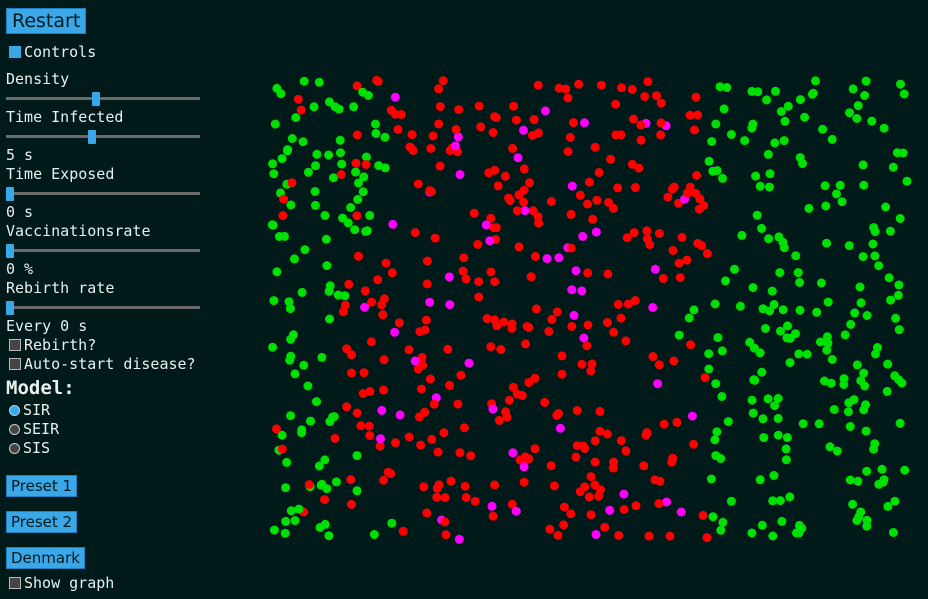 The height and width of the screenshot is (599, 928). Describe the element at coordinates (10, 194) in the screenshot. I see `time-exposed-slider-thumb` at that location.